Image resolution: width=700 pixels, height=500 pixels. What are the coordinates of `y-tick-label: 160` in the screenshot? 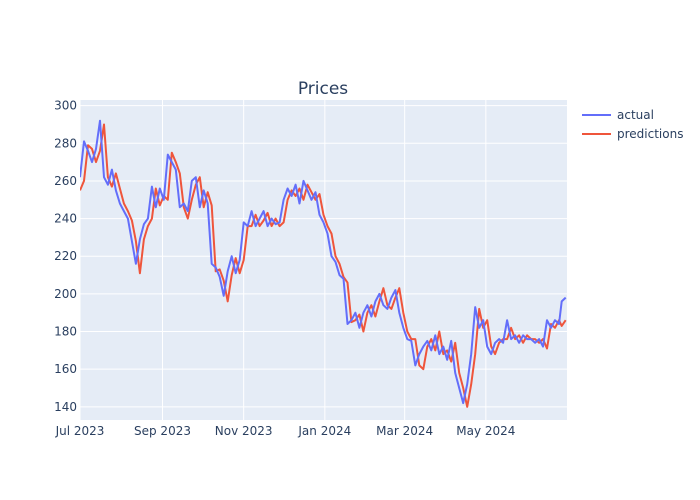 It's located at (65, 369).